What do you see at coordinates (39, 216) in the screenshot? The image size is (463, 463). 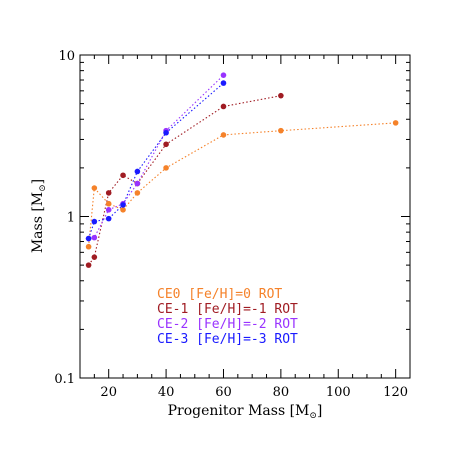 I see `y-axis-label: Mass [M⊙]` at bounding box center [39, 216].